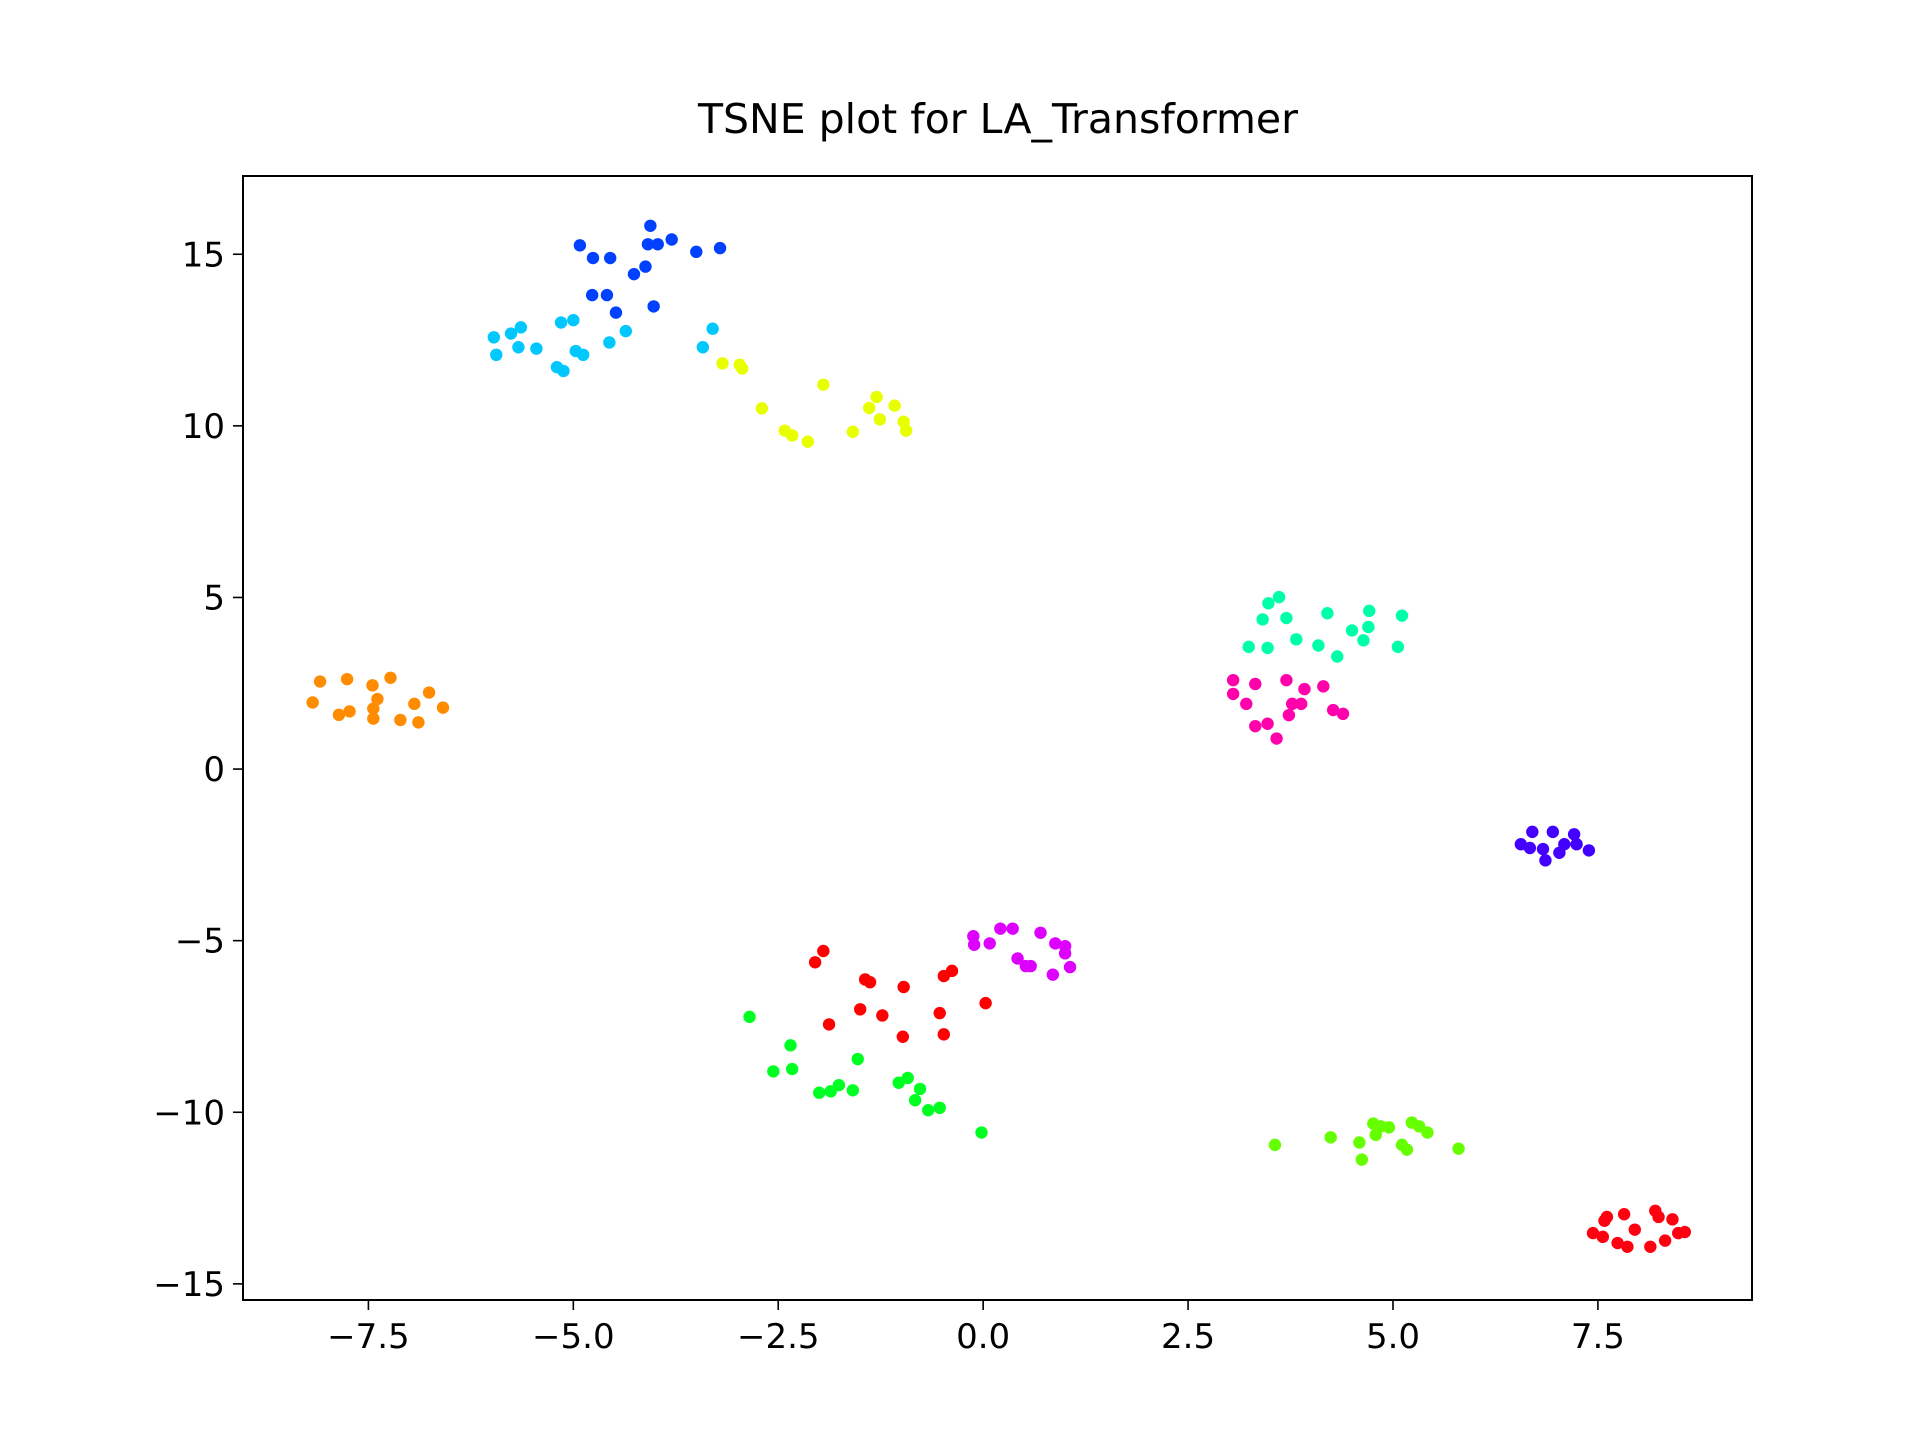 Image resolution: width=1920 pixels, height=1444 pixels. I want to click on y-tick-label: 5, so click(214, 598).